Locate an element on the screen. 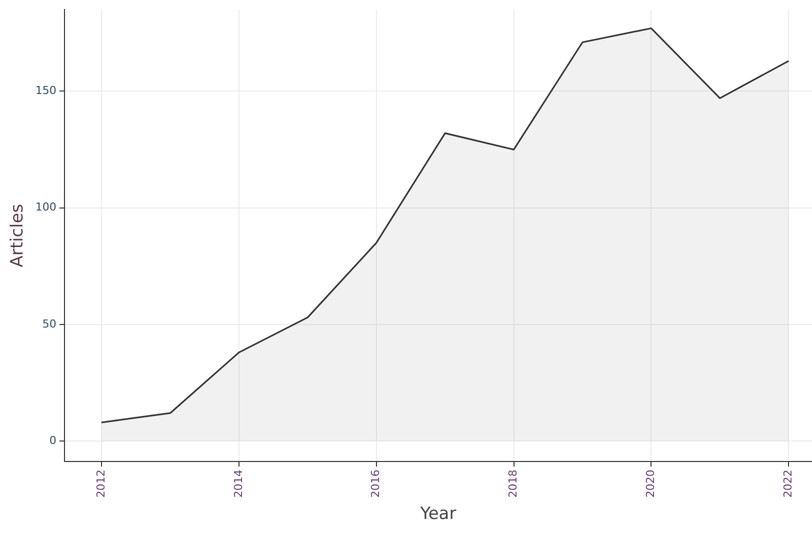 The image size is (812, 533). y-tick-label: 150 is located at coordinates (45, 91).